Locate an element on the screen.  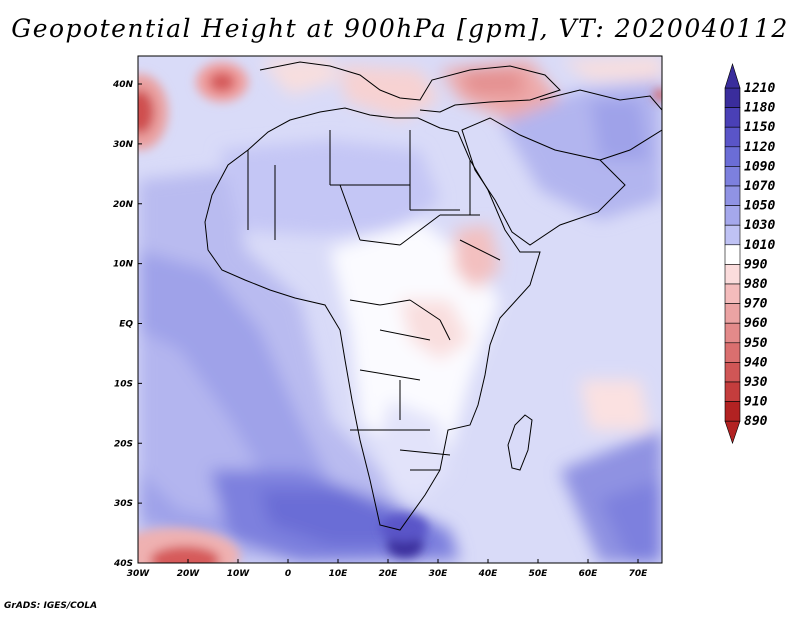
lon-label: 10E is located at coordinates (339, 574).